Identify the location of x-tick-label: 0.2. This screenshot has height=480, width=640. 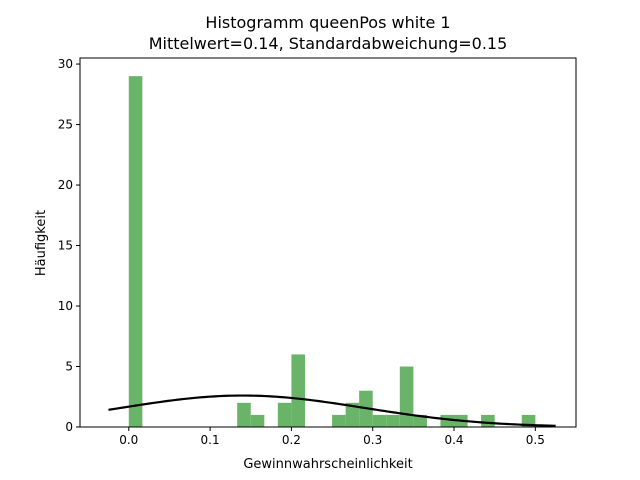
(291, 440).